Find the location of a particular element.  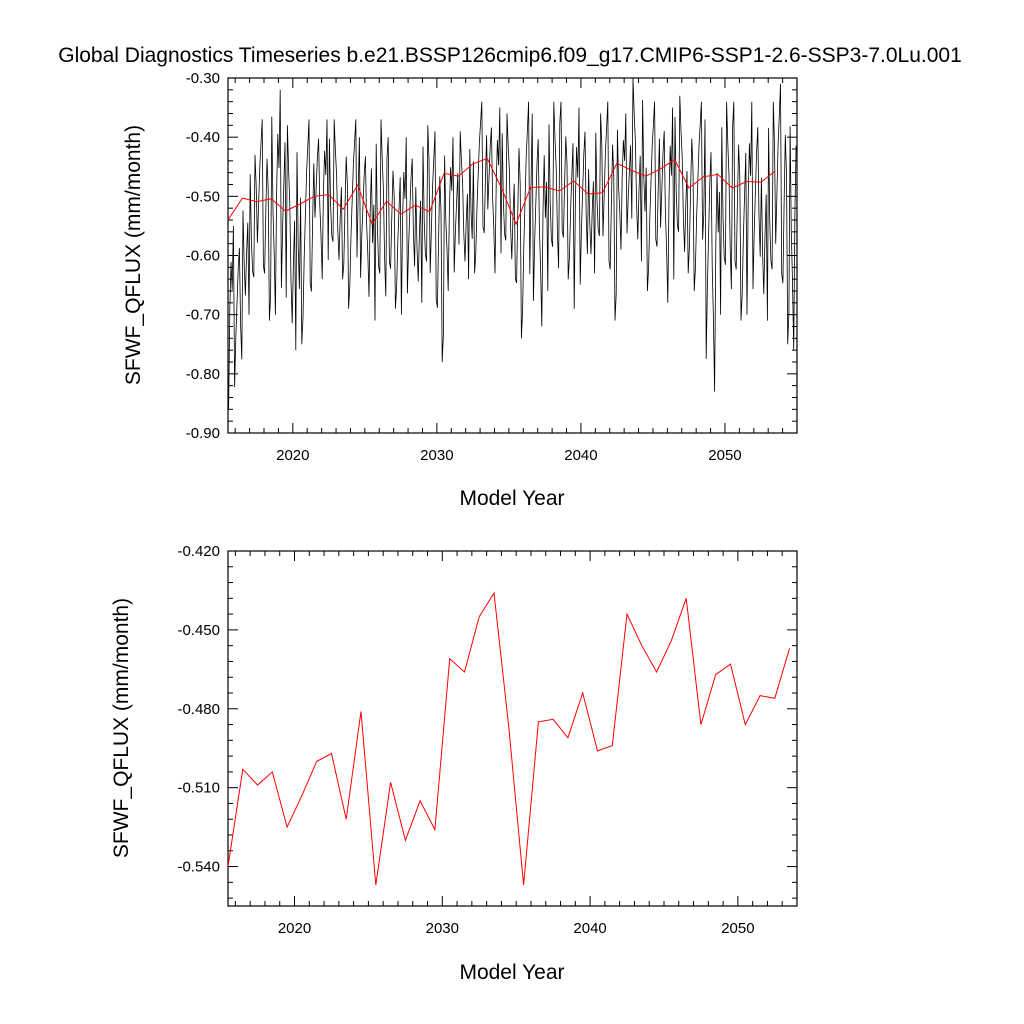

y-tick-label: -0.510 is located at coordinates (198, 788).